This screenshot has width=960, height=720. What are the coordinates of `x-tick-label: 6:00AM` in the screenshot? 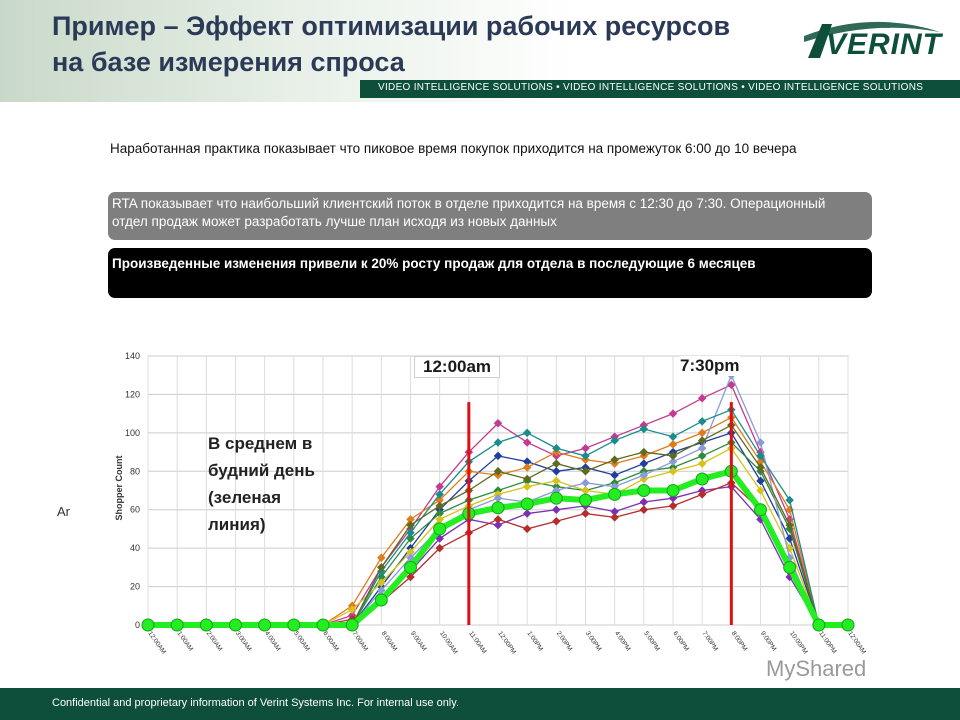 It's located at (330, 641).